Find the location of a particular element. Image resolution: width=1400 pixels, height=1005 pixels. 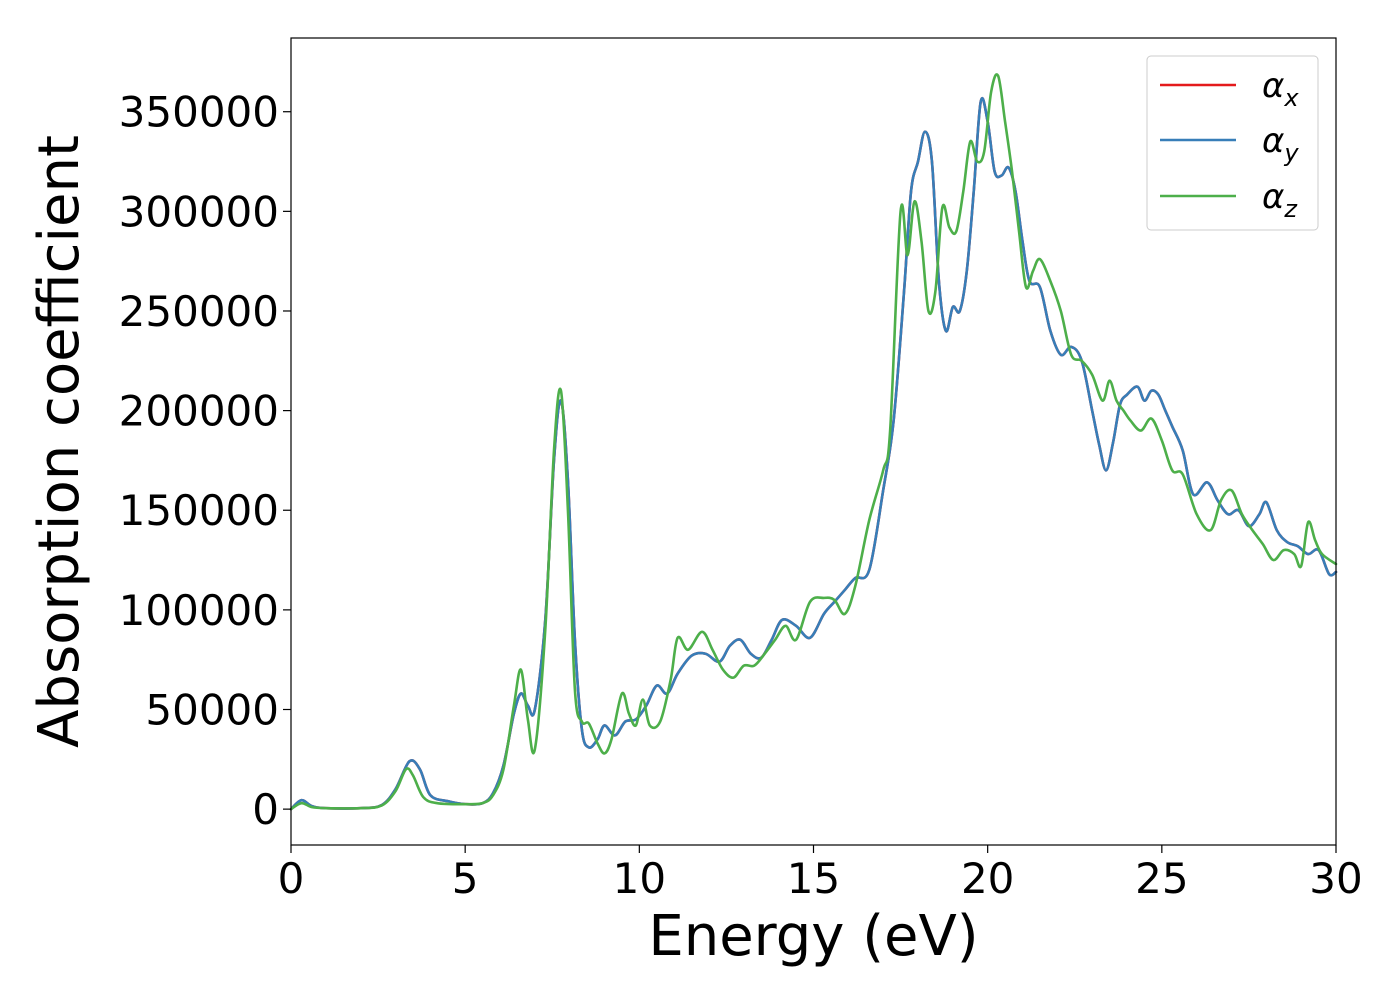

x-tick-label: 20 is located at coordinates (987, 878).